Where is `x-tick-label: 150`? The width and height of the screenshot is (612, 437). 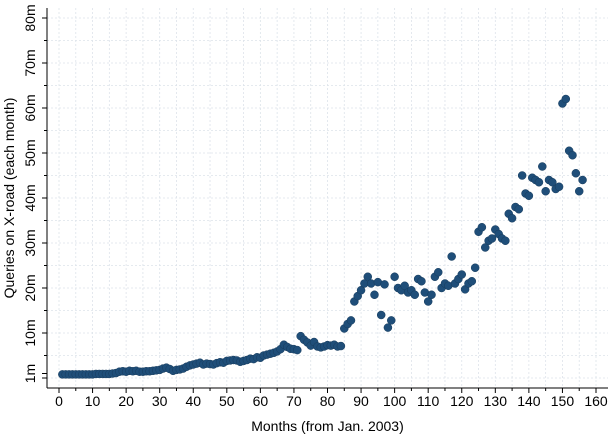 x-tick-label: 150 is located at coordinates (563, 401).